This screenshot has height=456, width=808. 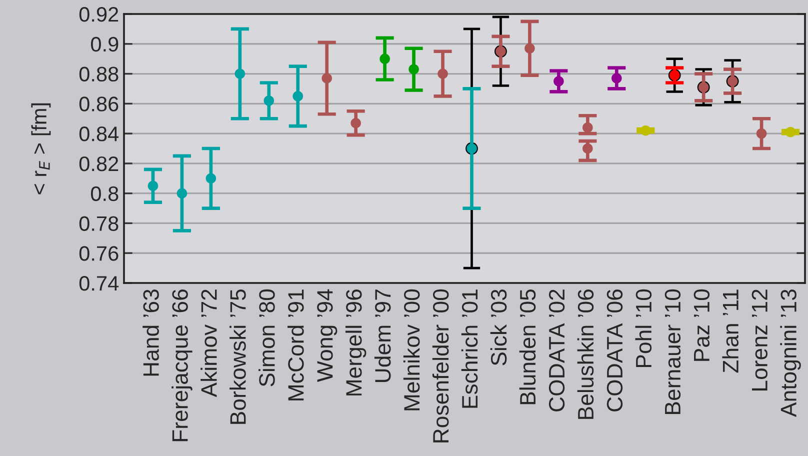 I want to click on x-tick-label: Lorenz ’12, so click(x=760, y=340).